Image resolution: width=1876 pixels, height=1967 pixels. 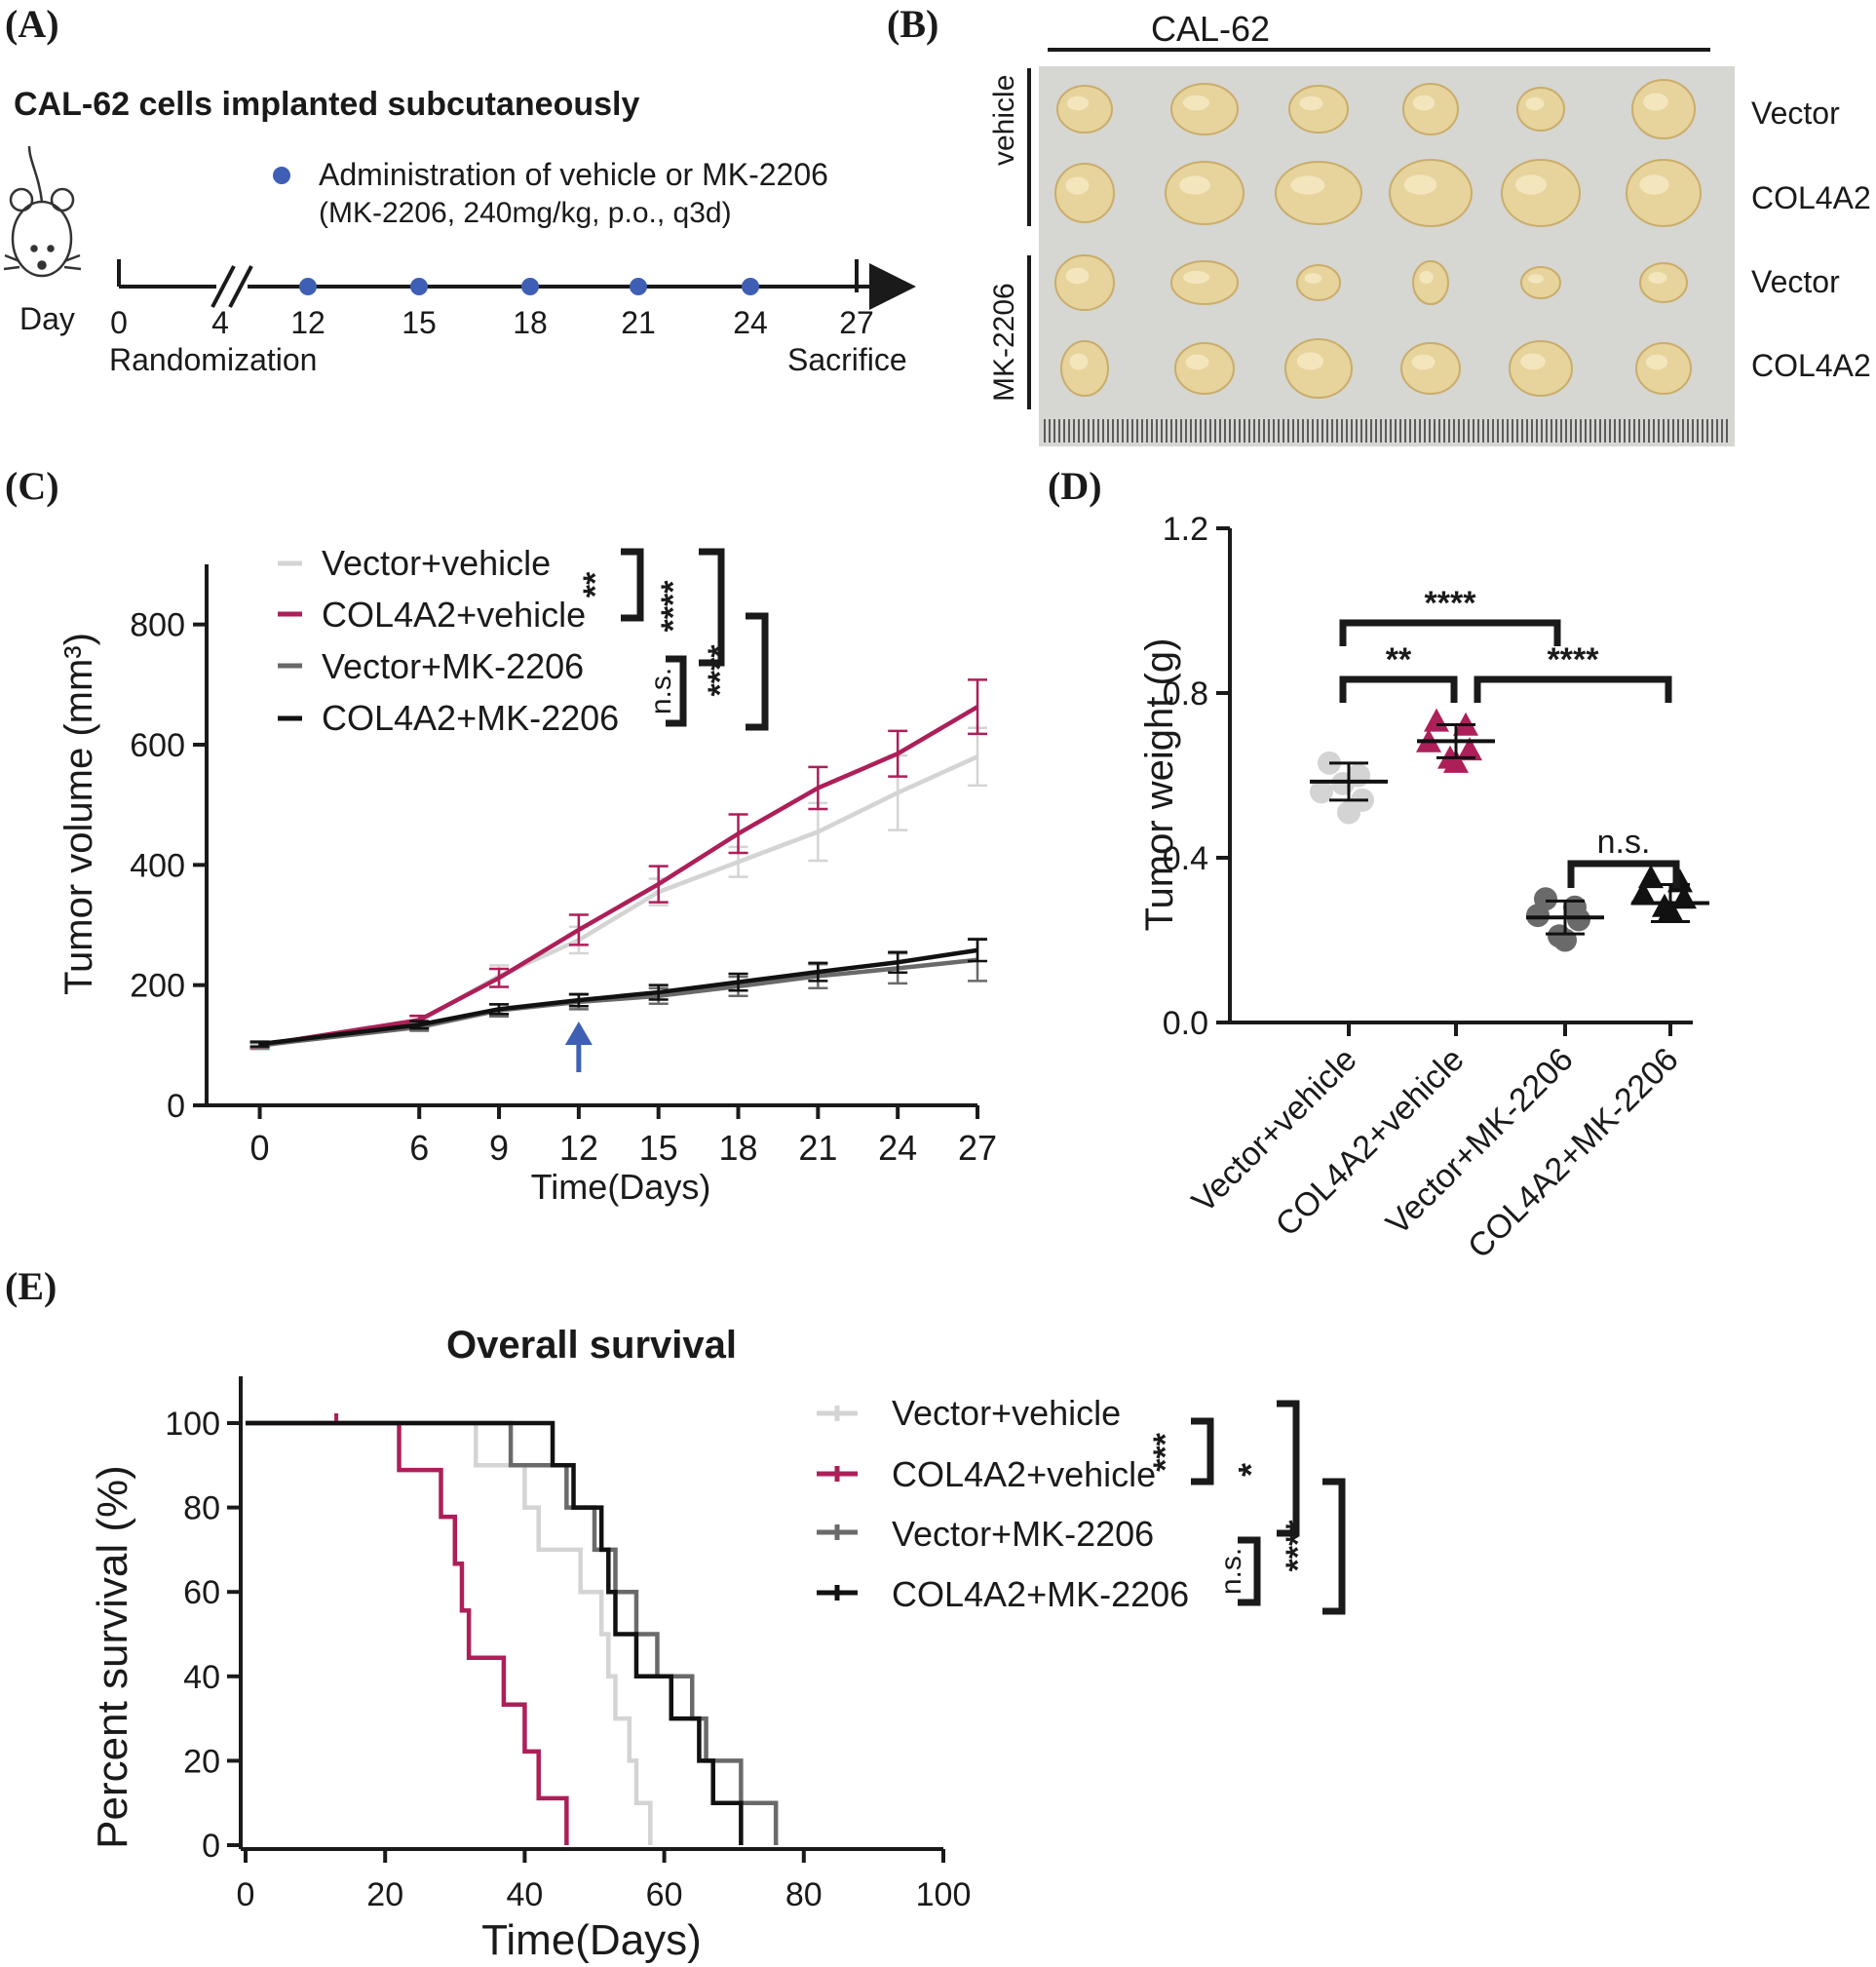 I want to click on e-legend-label-3: Vector+MK-2206, so click(x=1023, y=1534).